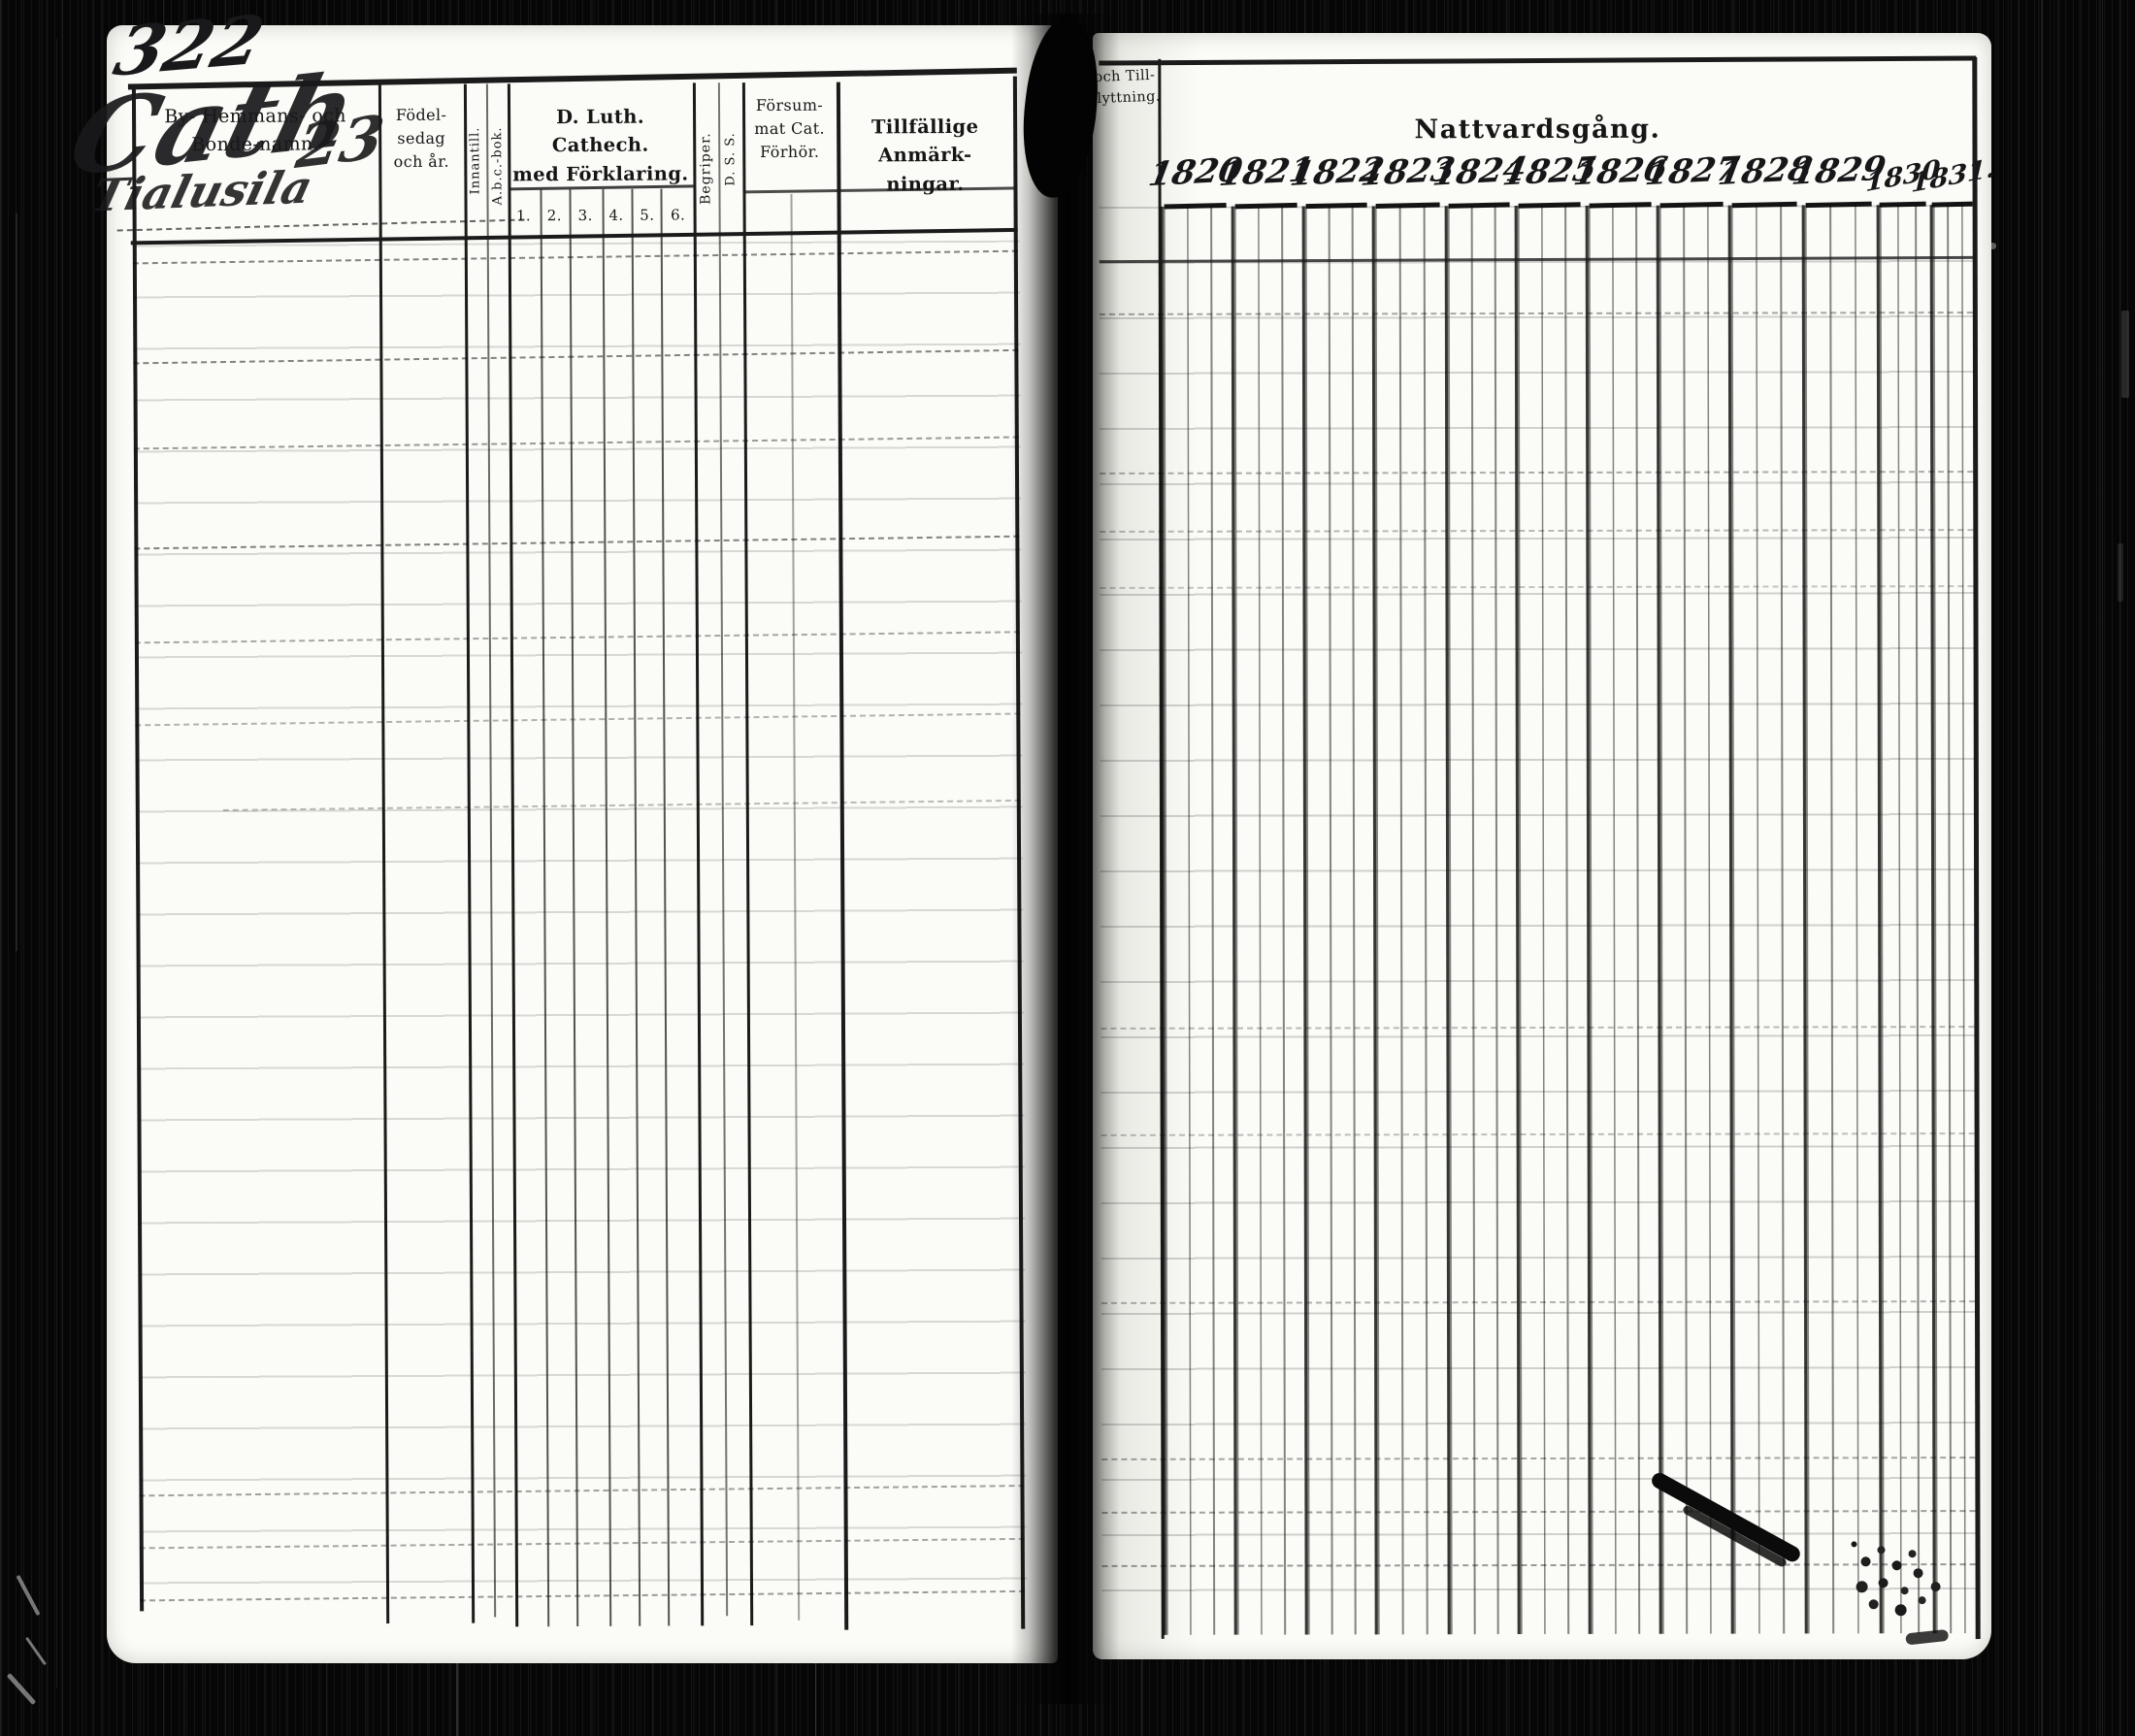 The image size is (2135, 1736). I want to click on grade-cell: 5., so click(647, 215).